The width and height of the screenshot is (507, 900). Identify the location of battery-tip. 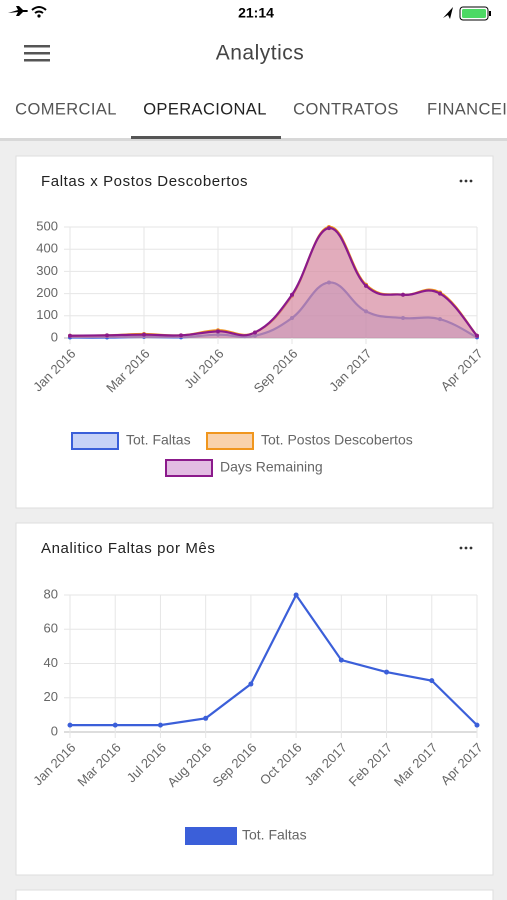
(490, 13).